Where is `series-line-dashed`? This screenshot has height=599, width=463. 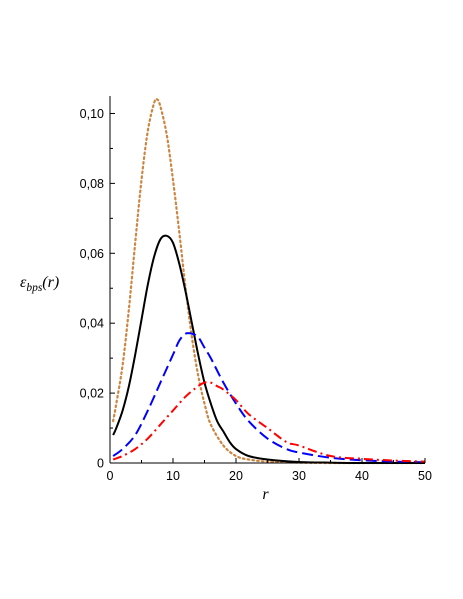 series-line-dashed is located at coordinates (269, 398).